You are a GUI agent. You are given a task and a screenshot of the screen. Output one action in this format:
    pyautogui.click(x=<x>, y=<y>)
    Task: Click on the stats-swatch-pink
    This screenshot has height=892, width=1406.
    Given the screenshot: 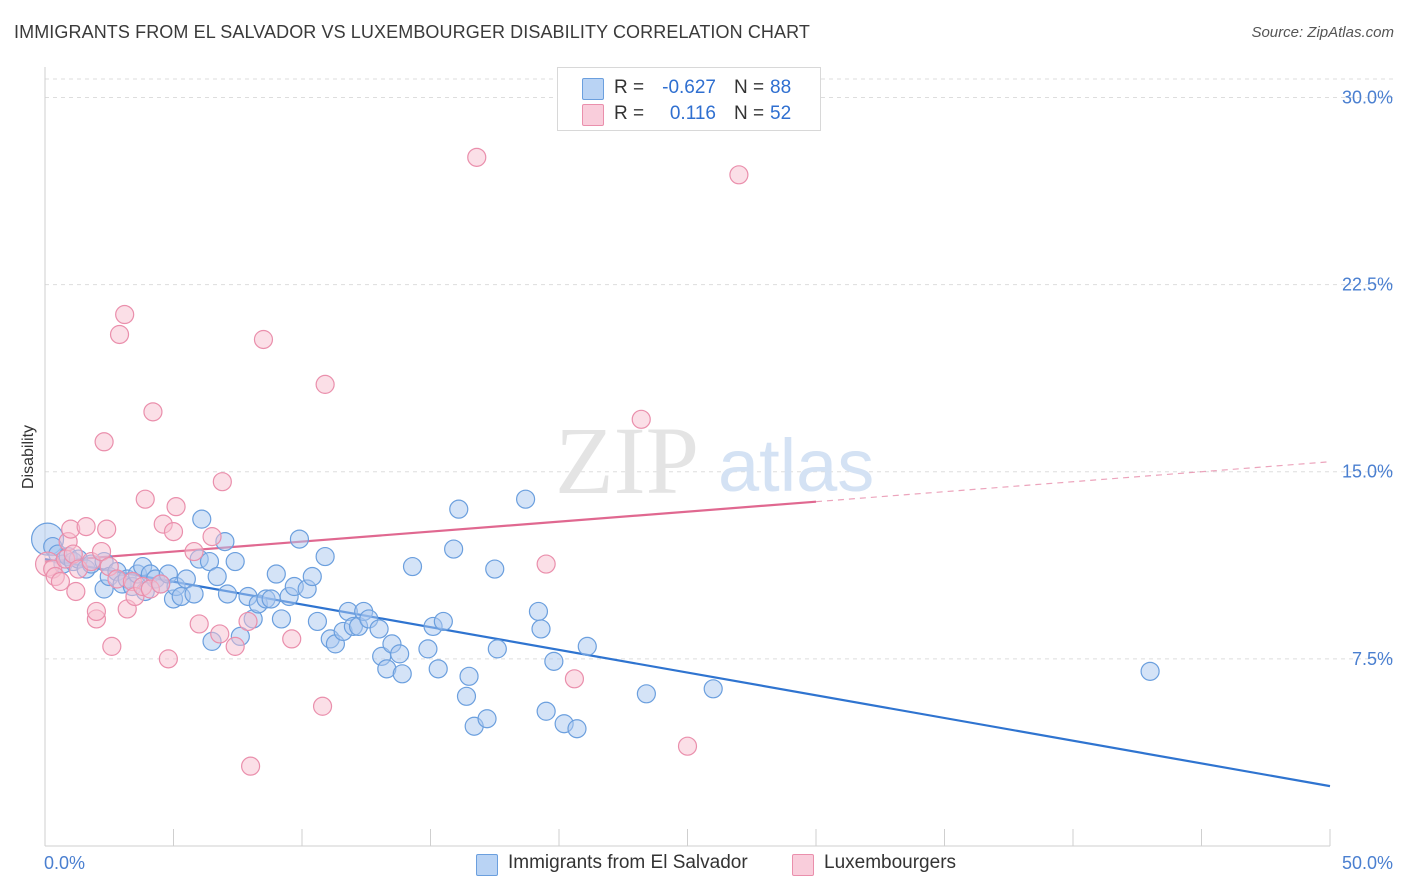 What is the action you would take?
    pyautogui.click(x=593, y=115)
    